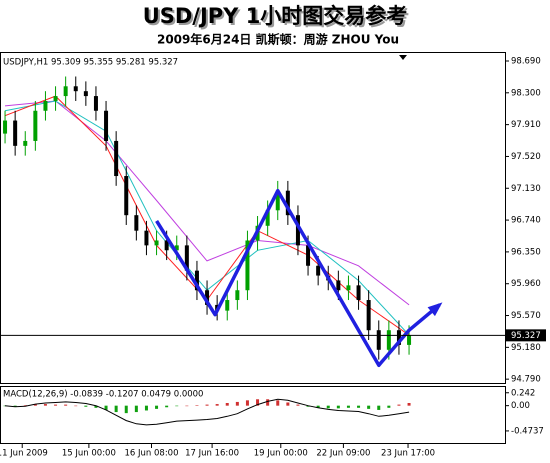 This screenshot has height=463, width=550. What do you see at coordinates (435, 309) in the screenshot?
I see `pattern-arrowhead` at bounding box center [435, 309].